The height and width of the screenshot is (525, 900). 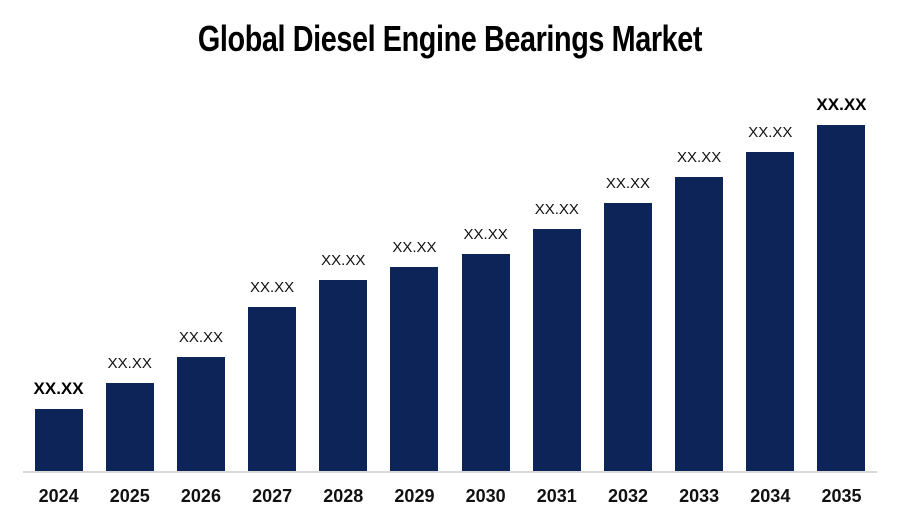 What do you see at coordinates (485, 363) in the screenshot?
I see `bar-2030` at bounding box center [485, 363].